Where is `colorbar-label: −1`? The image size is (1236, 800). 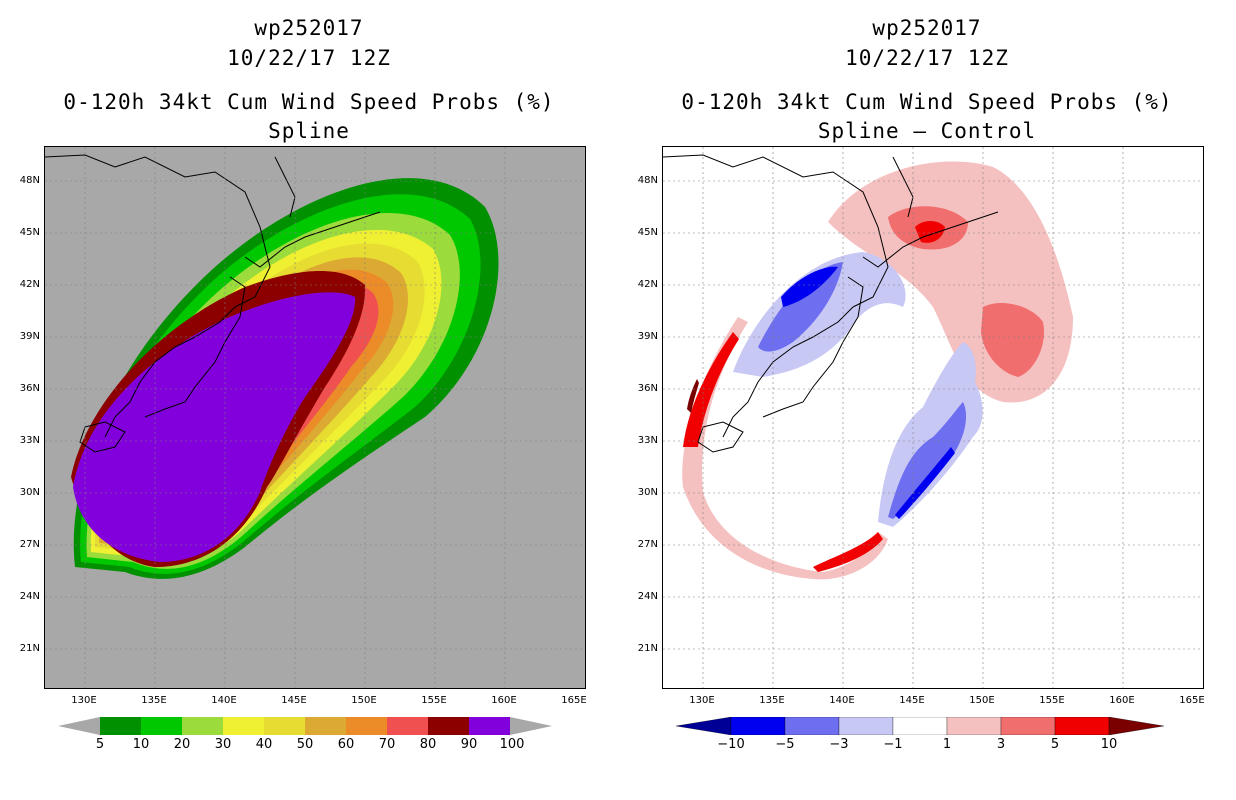 colorbar-label: −1 is located at coordinates (893, 744).